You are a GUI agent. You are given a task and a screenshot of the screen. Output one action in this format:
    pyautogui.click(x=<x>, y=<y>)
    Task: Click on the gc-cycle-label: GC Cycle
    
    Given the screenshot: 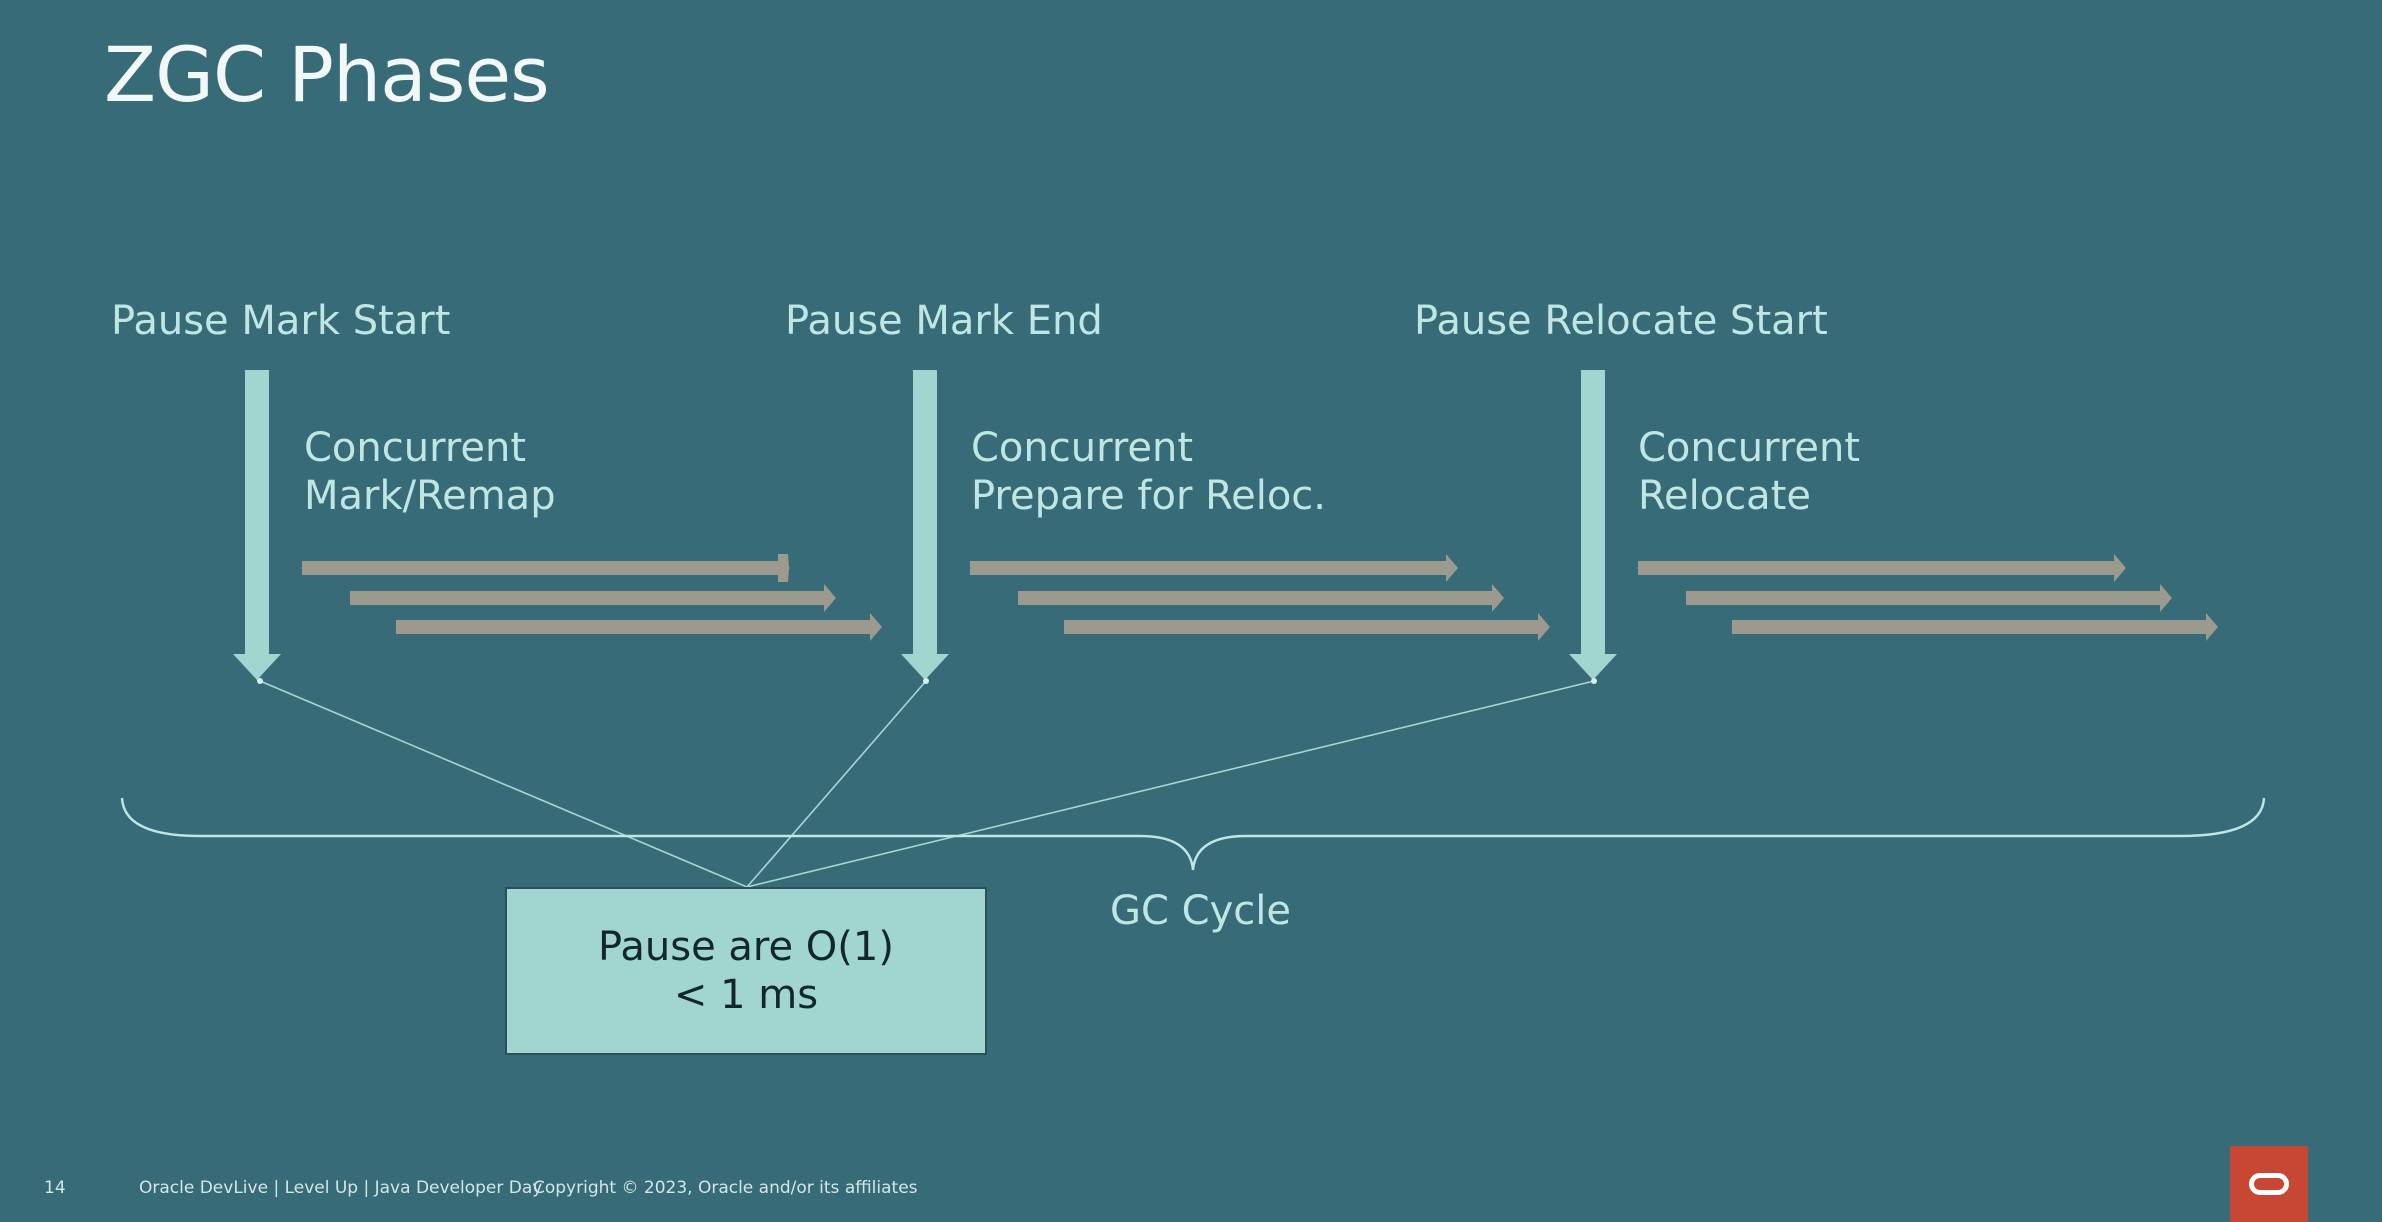 What is the action you would take?
    pyautogui.click(x=1200, y=911)
    